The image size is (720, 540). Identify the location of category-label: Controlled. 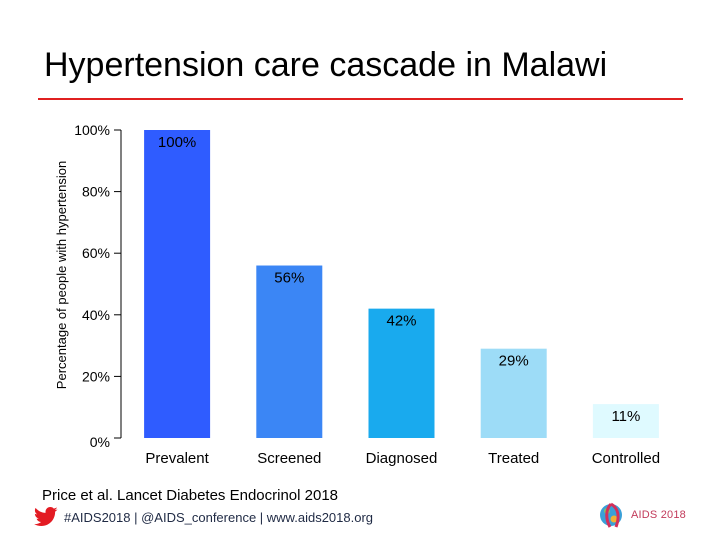
(626, 458).